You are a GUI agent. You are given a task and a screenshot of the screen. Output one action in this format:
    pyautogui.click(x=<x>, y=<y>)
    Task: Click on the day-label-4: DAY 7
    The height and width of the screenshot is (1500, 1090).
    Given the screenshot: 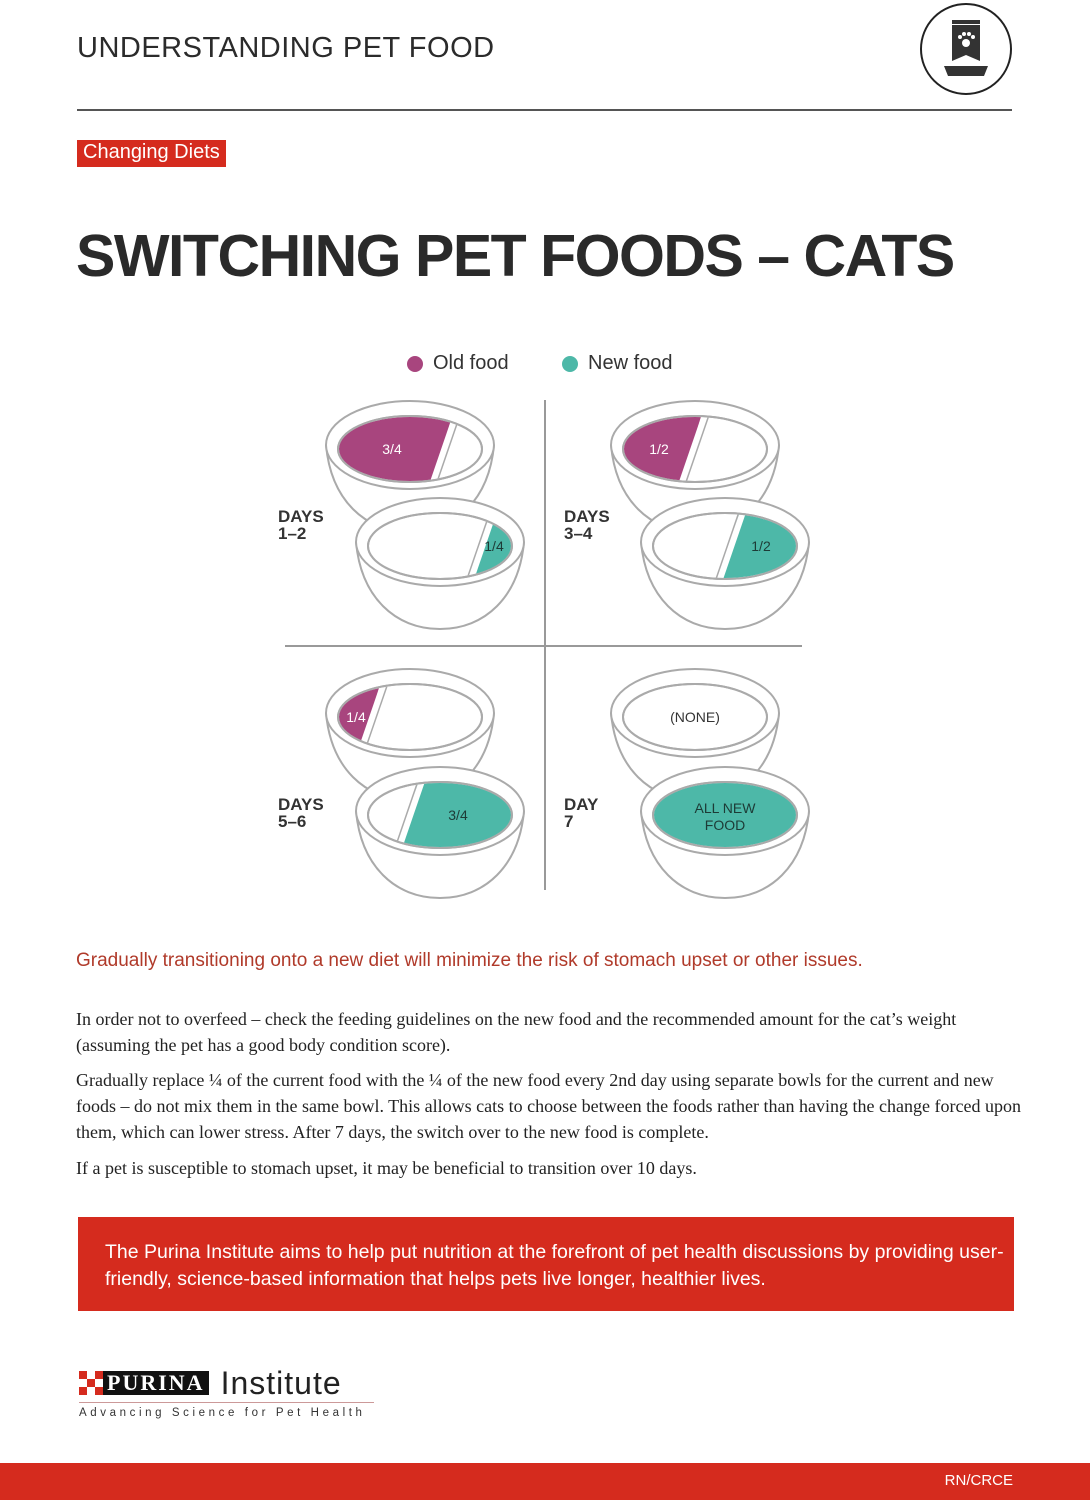 What is the action you would take?
    pyautogui.click(x=581, y=813)
    